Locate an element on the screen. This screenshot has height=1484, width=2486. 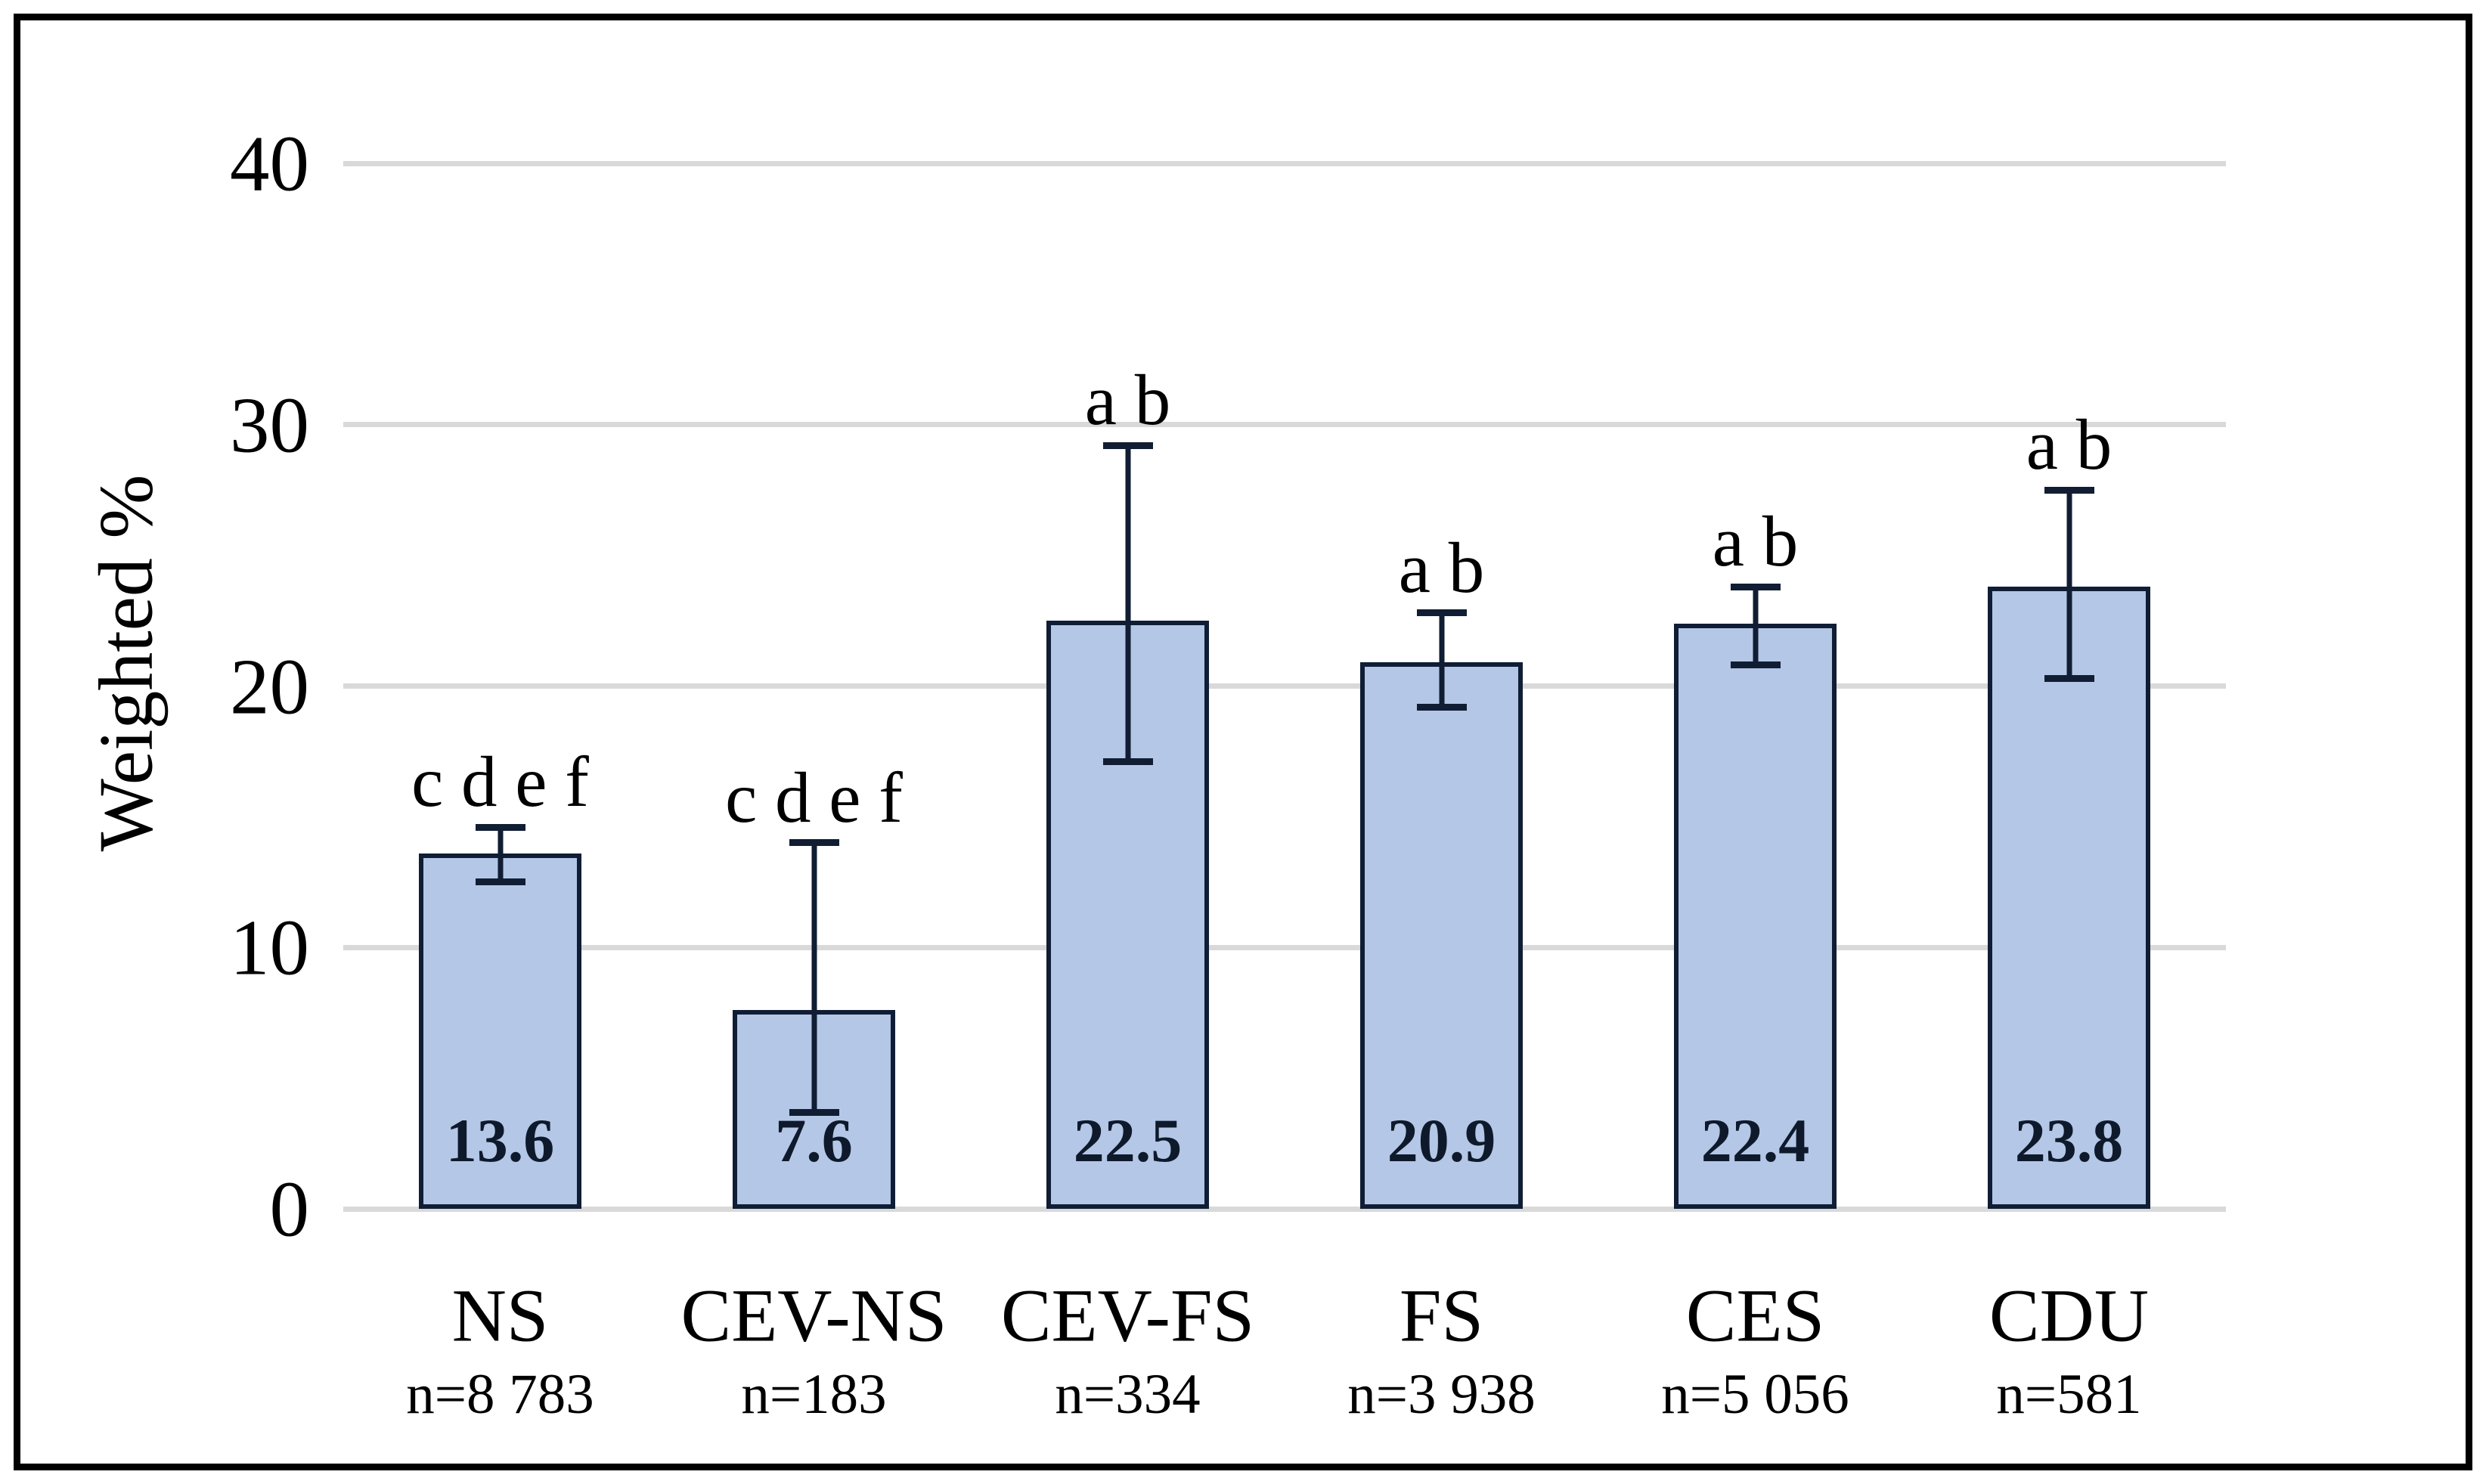
x-n-label: n=5 056 is located at coordinates (1755, 1394).